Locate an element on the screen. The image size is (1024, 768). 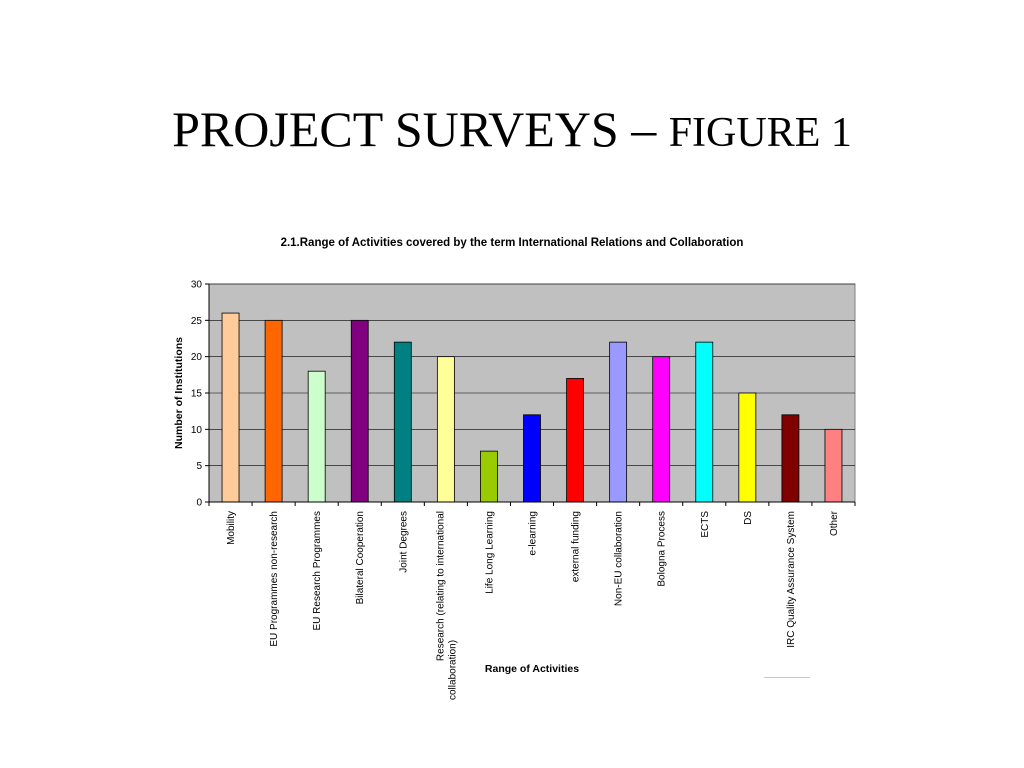
x-tick-label: Life Long Learning is located at coordinates (489, 552).